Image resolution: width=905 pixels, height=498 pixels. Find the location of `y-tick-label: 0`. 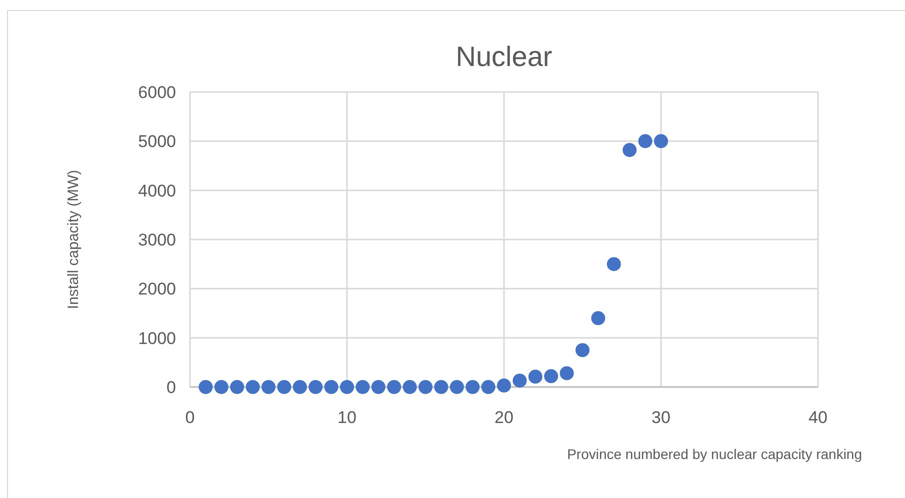

y-tick-label: 0 is located at coordinates (171, 387).